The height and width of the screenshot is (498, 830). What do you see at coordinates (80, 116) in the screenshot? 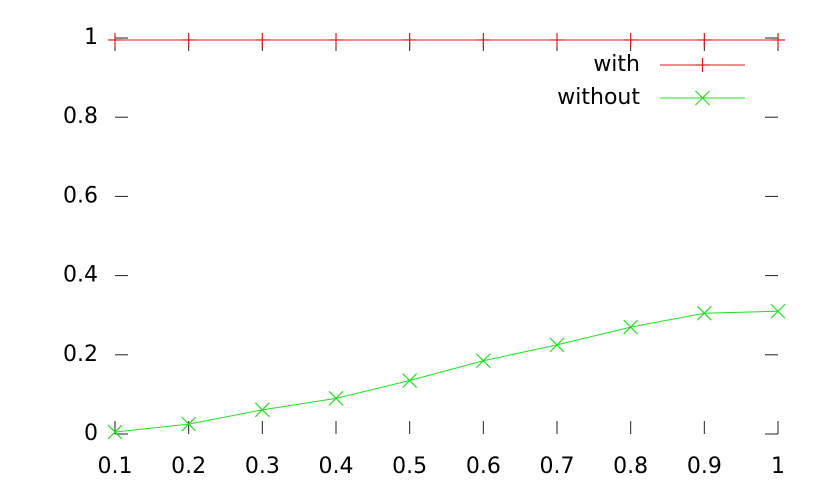
I see `y-tick-label: 0.8` at bounding box center [80, 116].